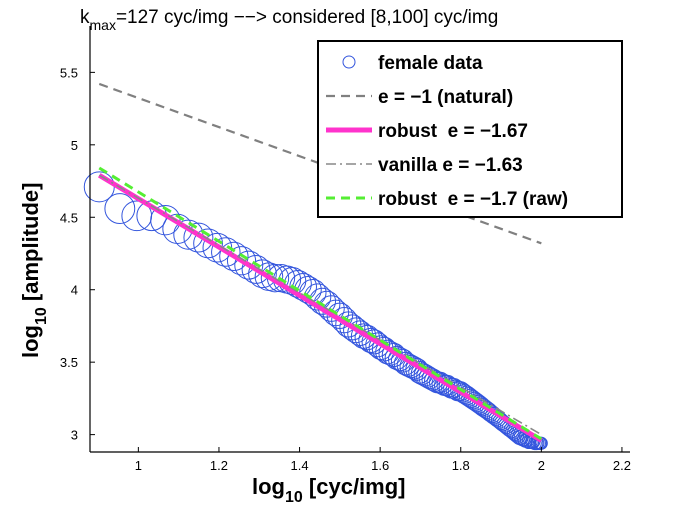 The width and height of the screenshot is (682, 513). Describe the element at coordinates (294, 497) in the screenshot. I see `x-axis-label-subscript: 10` at that location.